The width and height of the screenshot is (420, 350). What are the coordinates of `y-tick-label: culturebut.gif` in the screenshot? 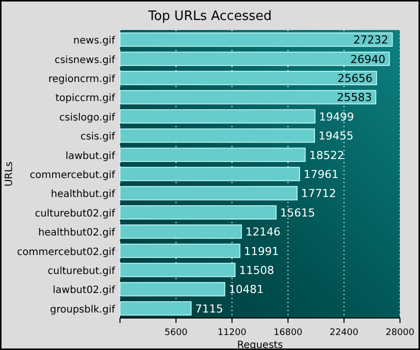 It's located at (82, 271).